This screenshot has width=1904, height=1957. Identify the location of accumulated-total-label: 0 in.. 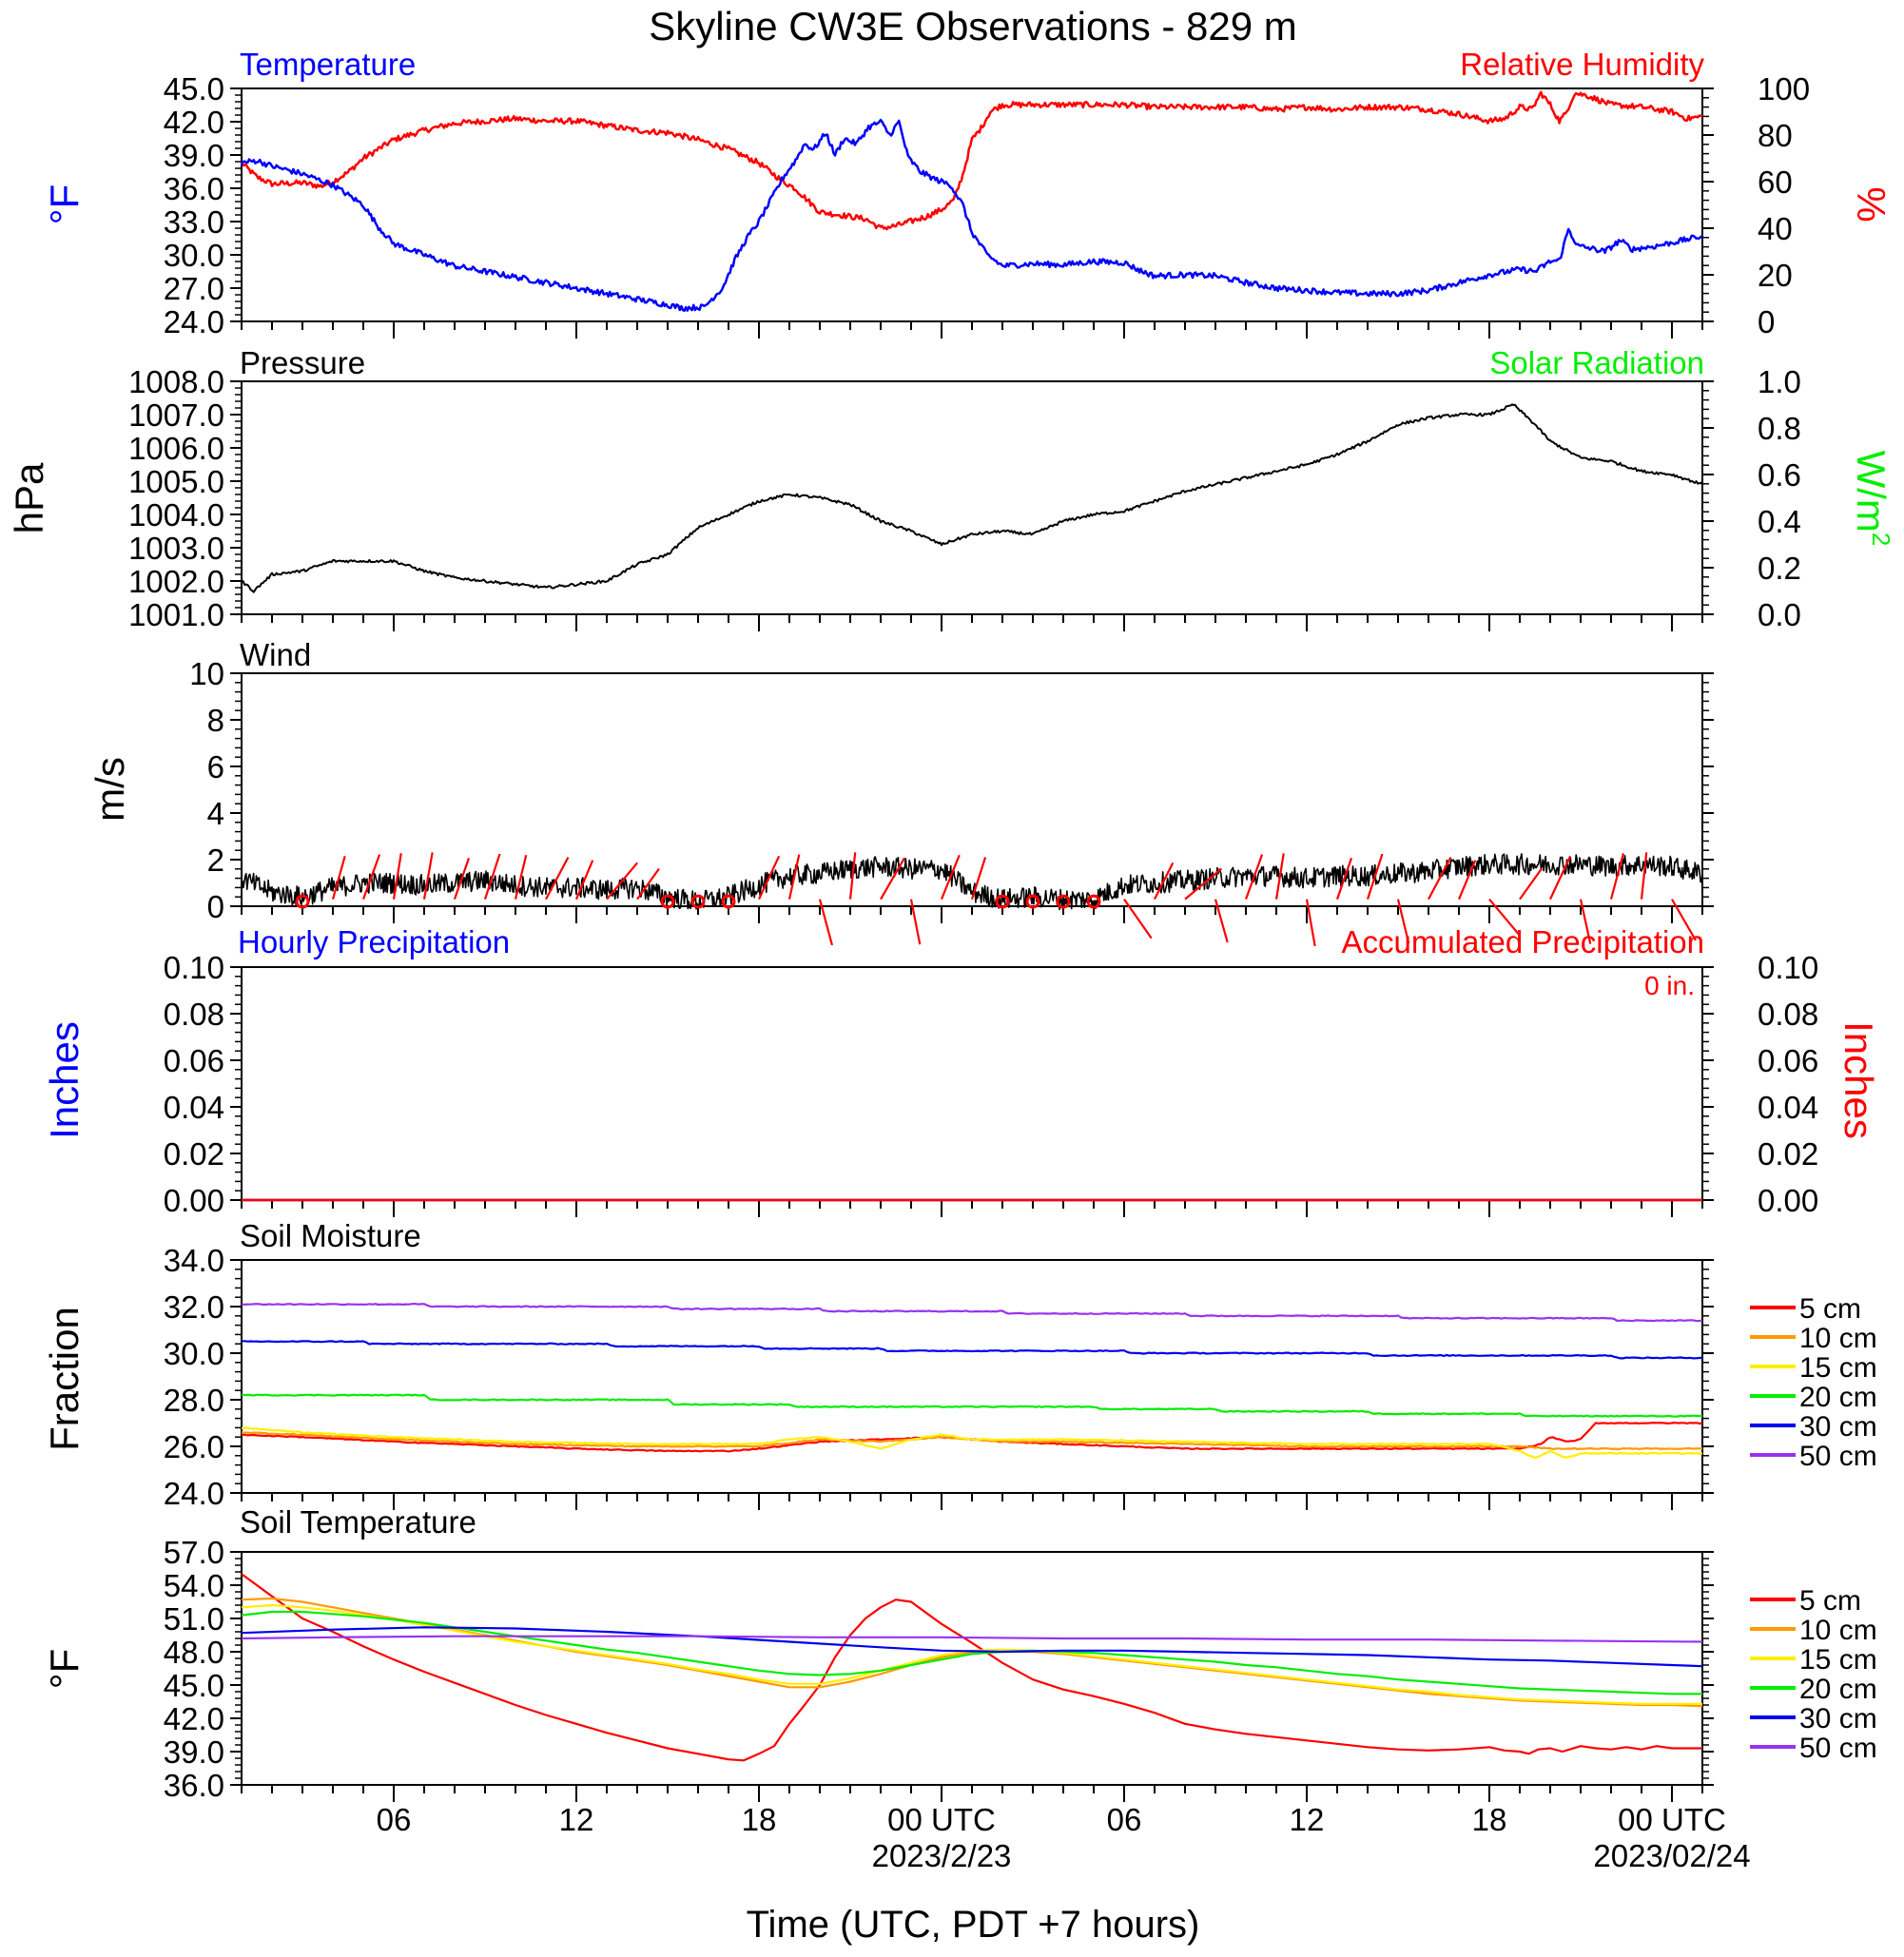
(1669, 985).